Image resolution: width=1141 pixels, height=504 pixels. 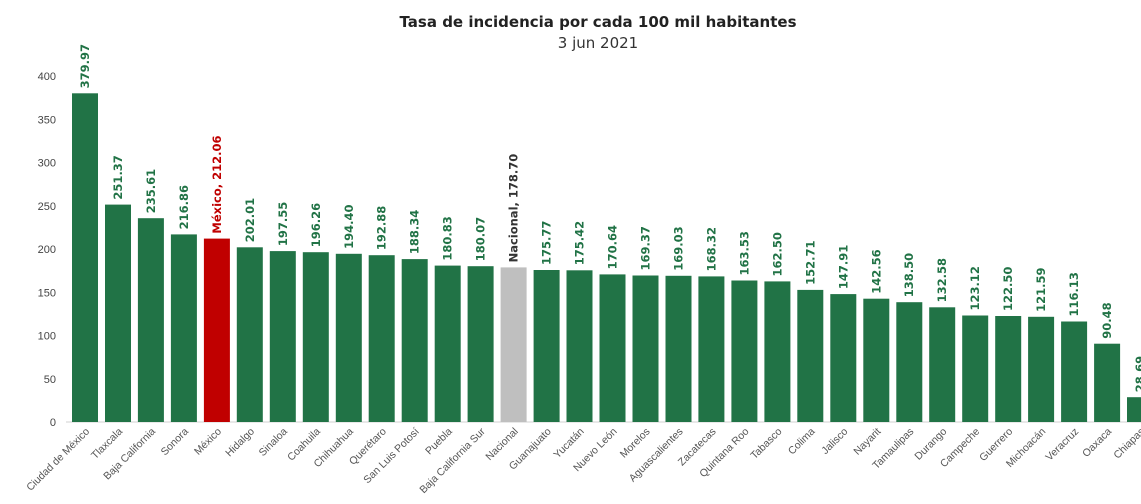 What do you see at coordinates (217, 184) in the screenshot?
I see `value-label: México, 212.06` at bounding box center [217, 184].